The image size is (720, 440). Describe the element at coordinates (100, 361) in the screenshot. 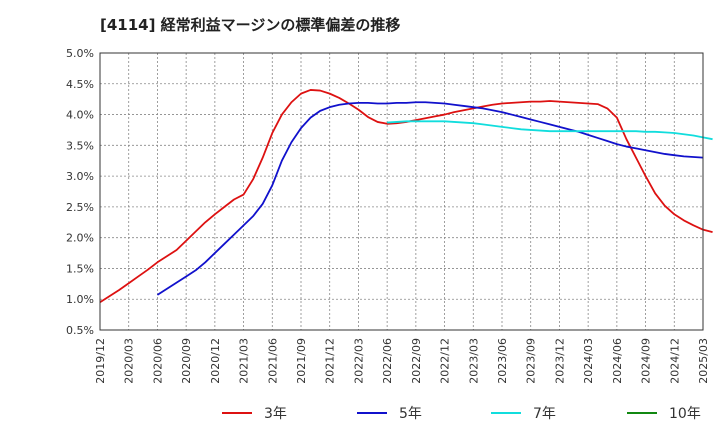

I see `x-tick-label: 2019/12` at that location.